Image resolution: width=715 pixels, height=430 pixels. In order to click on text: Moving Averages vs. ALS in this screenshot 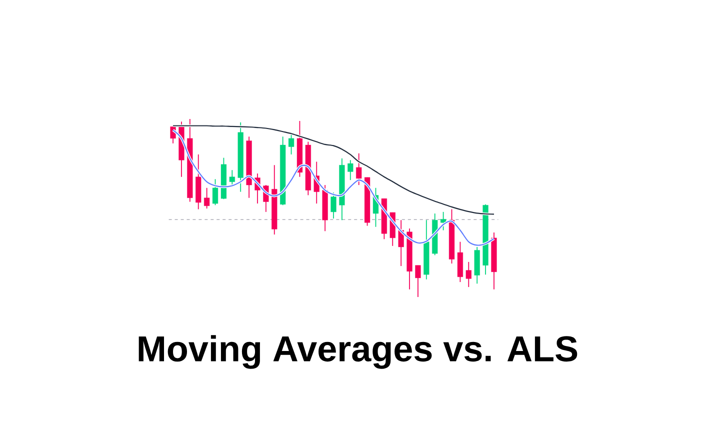, I will do `click(358, 352)`.